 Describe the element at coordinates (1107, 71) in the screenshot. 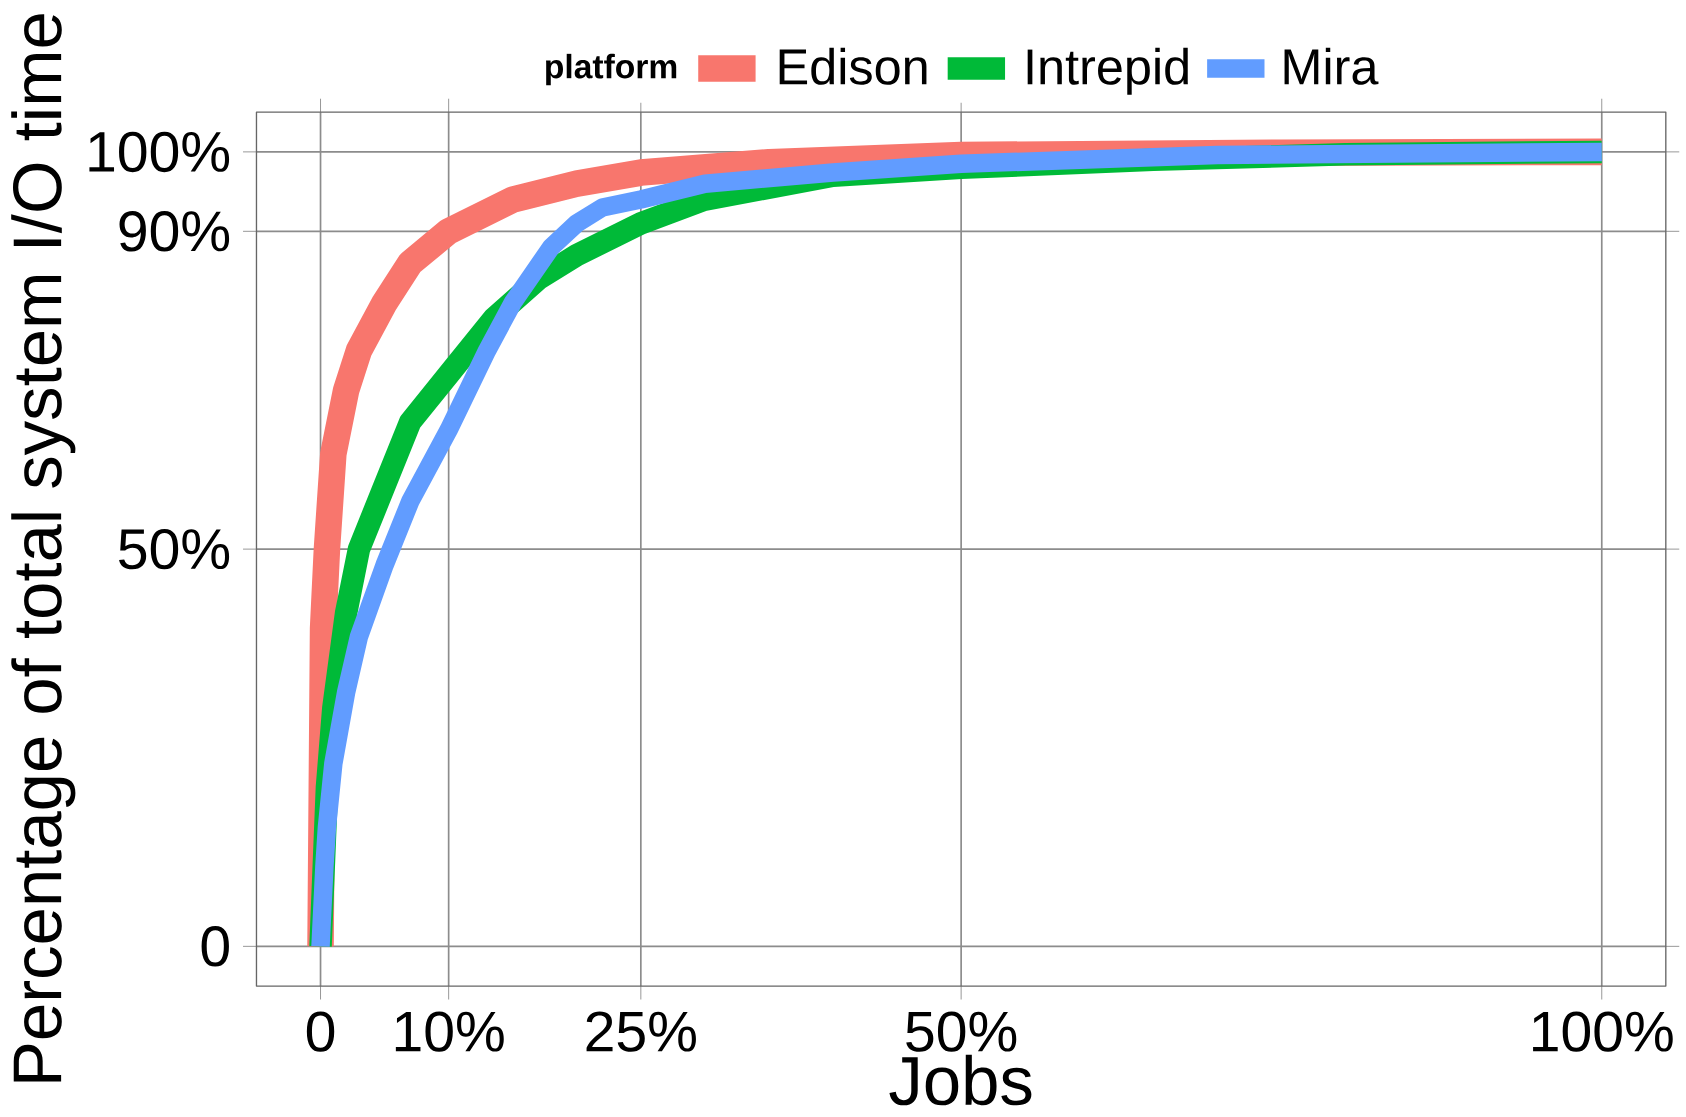

I see `legend-label: Intrepid` at that location.